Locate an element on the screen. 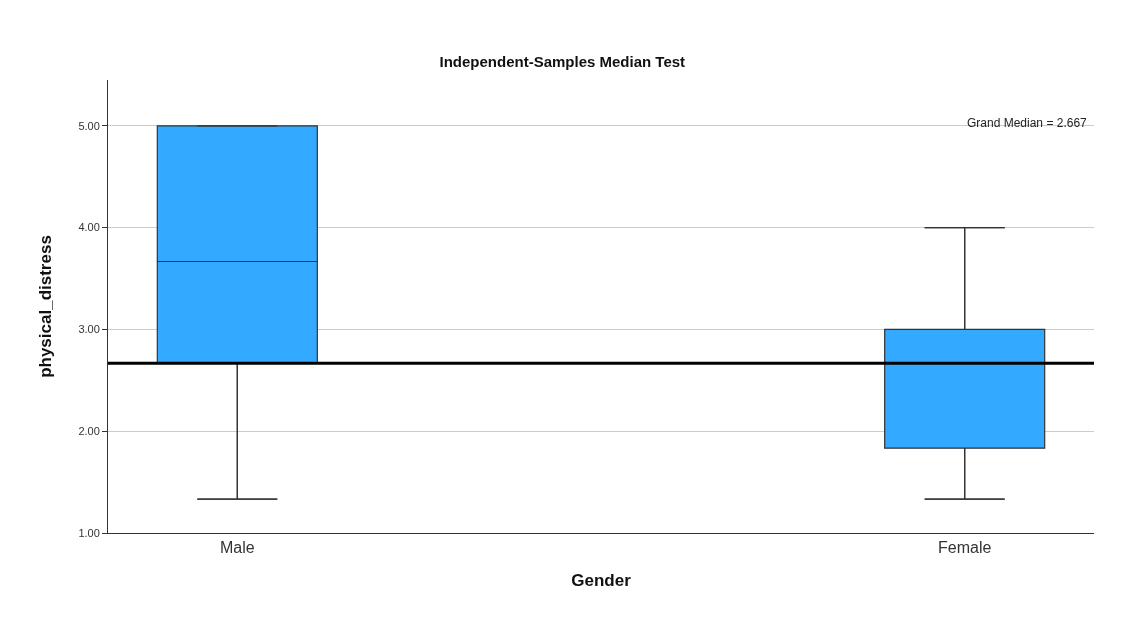  y-axis-title: physical_distress is located at coordinates (45, 306).